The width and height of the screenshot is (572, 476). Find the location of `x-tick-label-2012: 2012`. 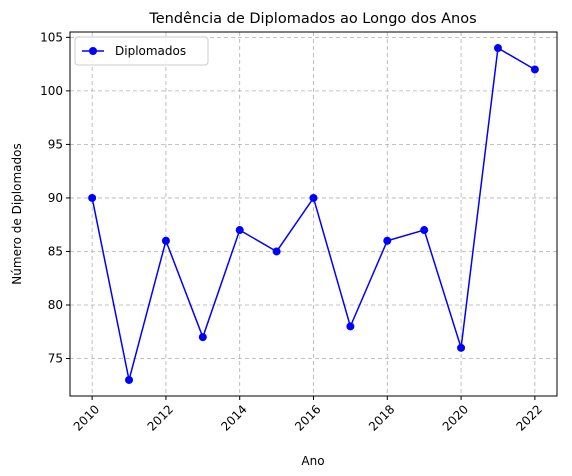

x-tick-label-2012: 2012 is located at coordinates (160, 417).